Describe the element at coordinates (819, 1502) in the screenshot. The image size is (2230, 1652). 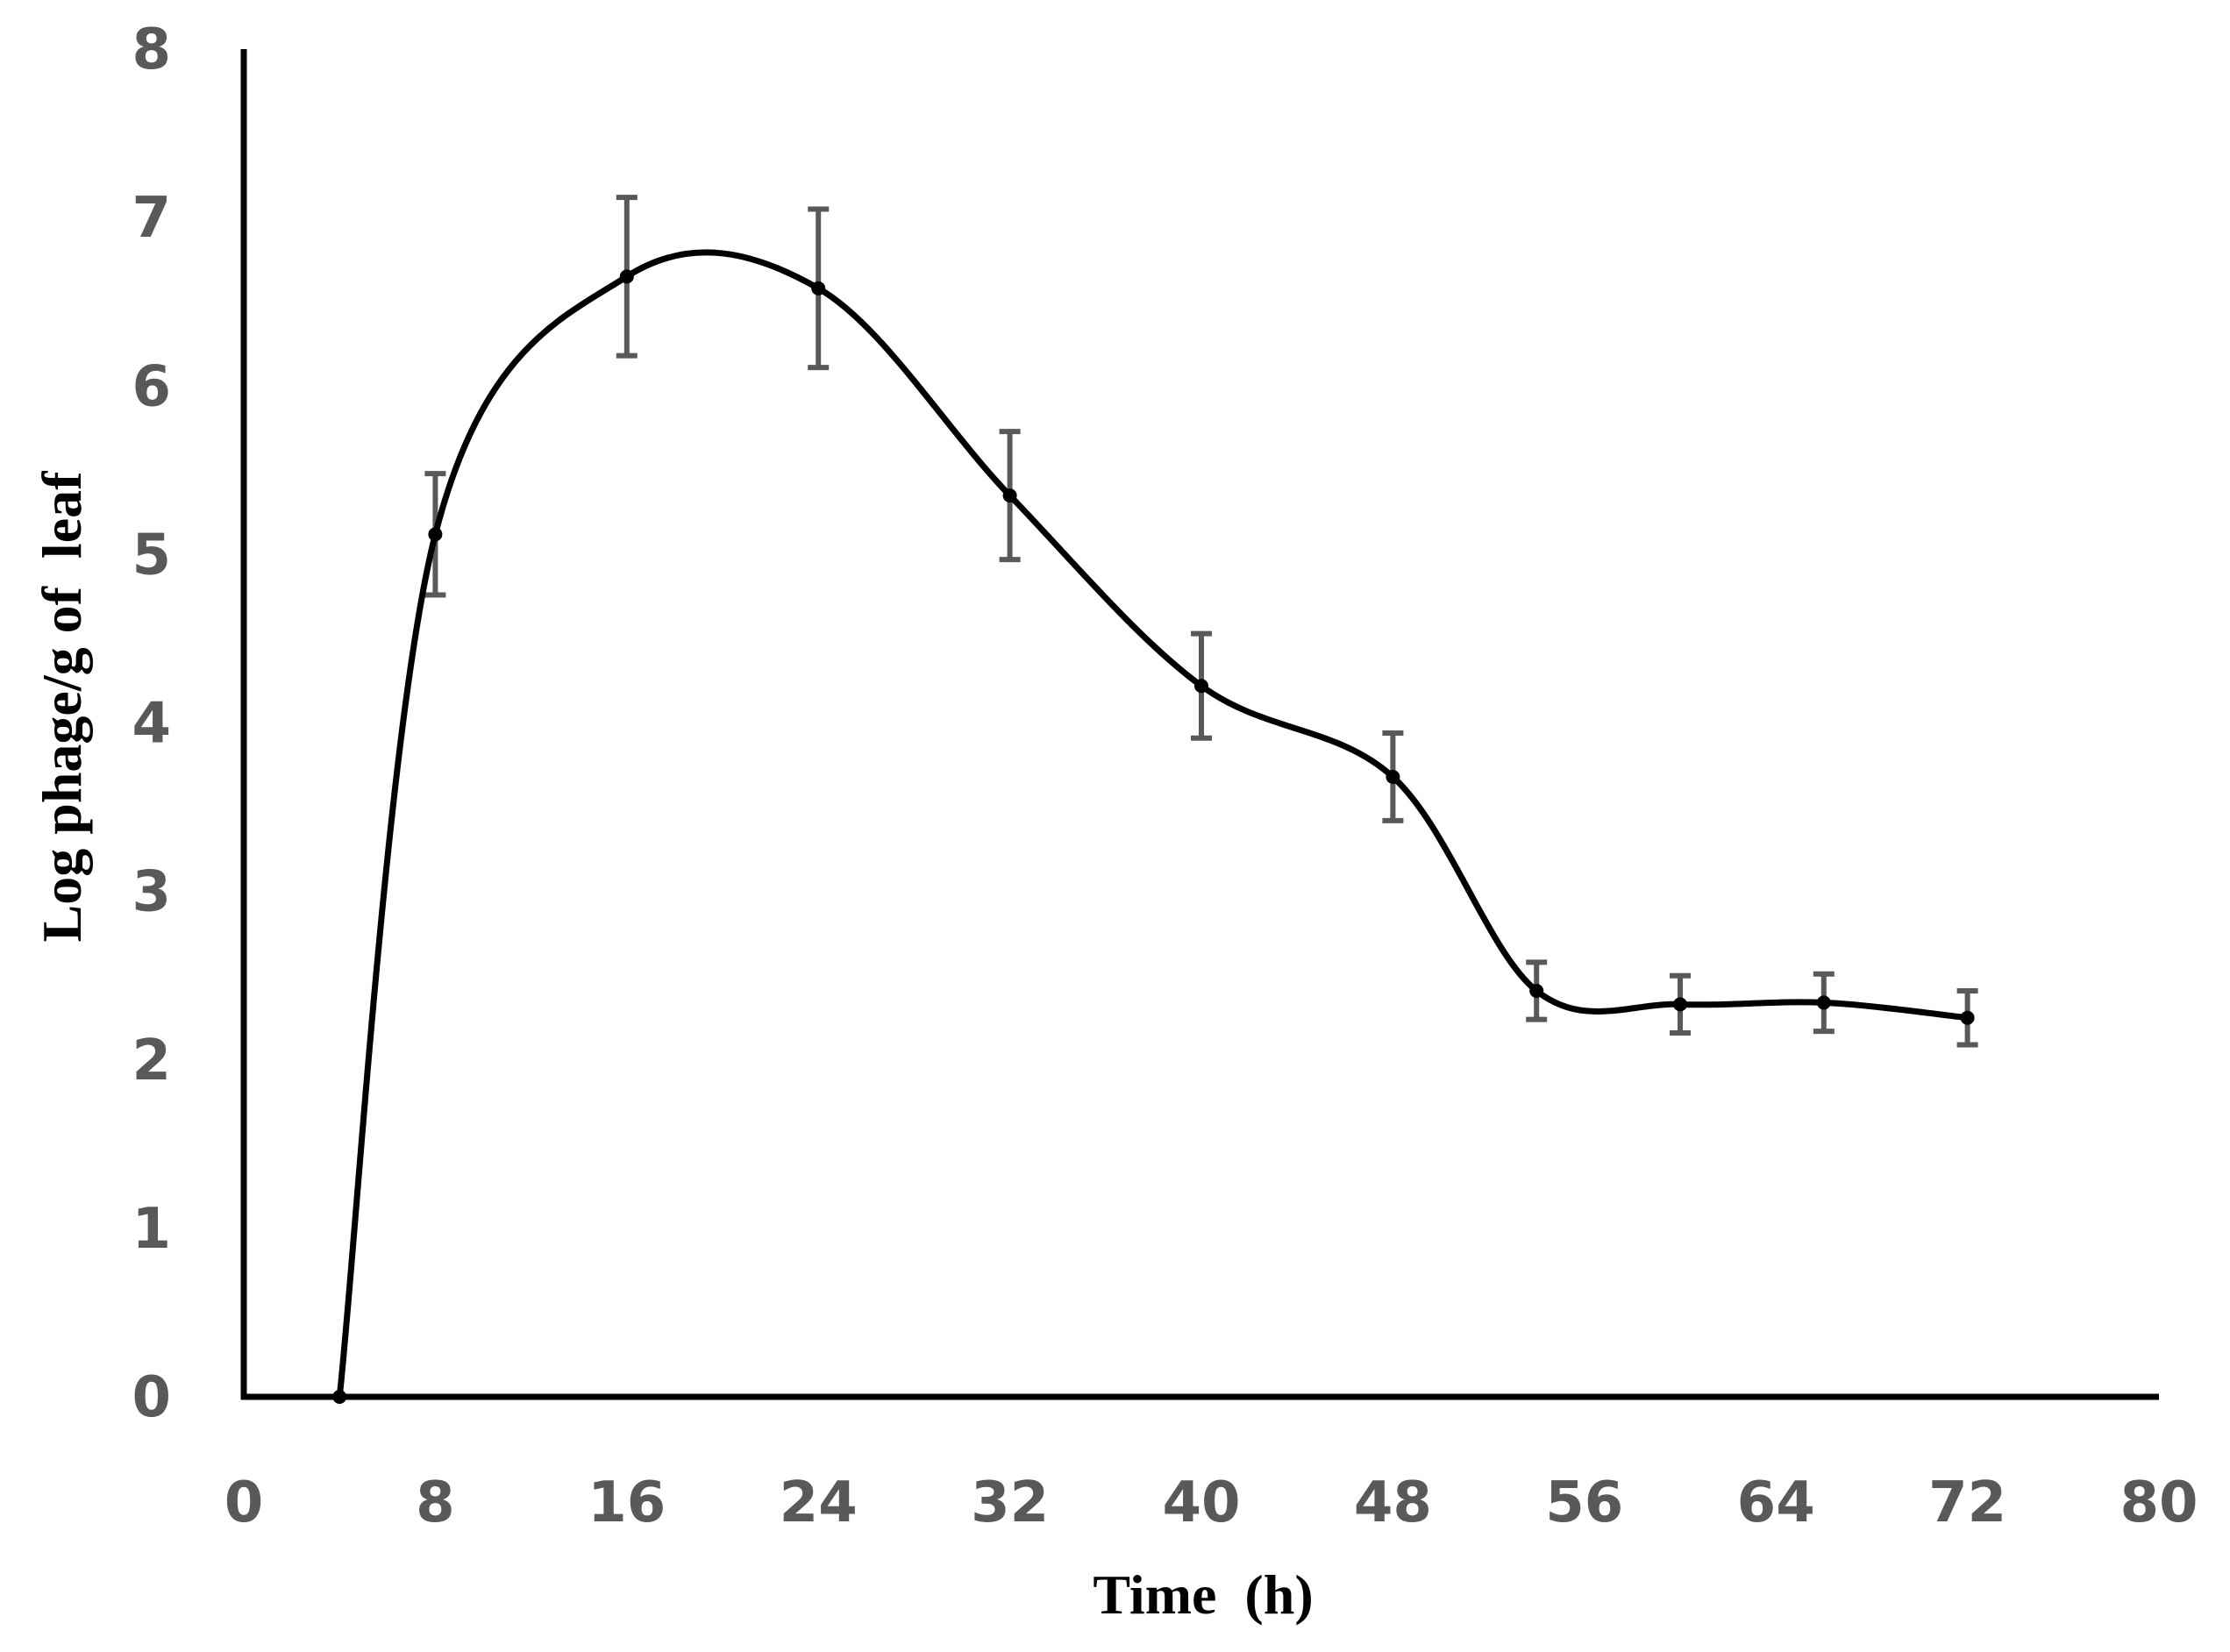
I see `x-tick-label-24: 24` at that location.